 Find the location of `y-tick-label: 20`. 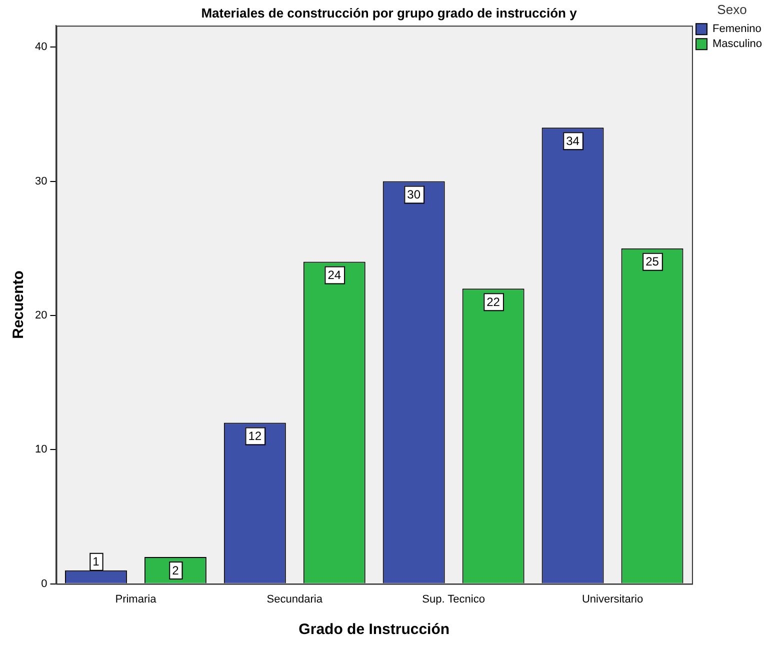

y-tick-label: 20 is located at coordinates (41, 315).